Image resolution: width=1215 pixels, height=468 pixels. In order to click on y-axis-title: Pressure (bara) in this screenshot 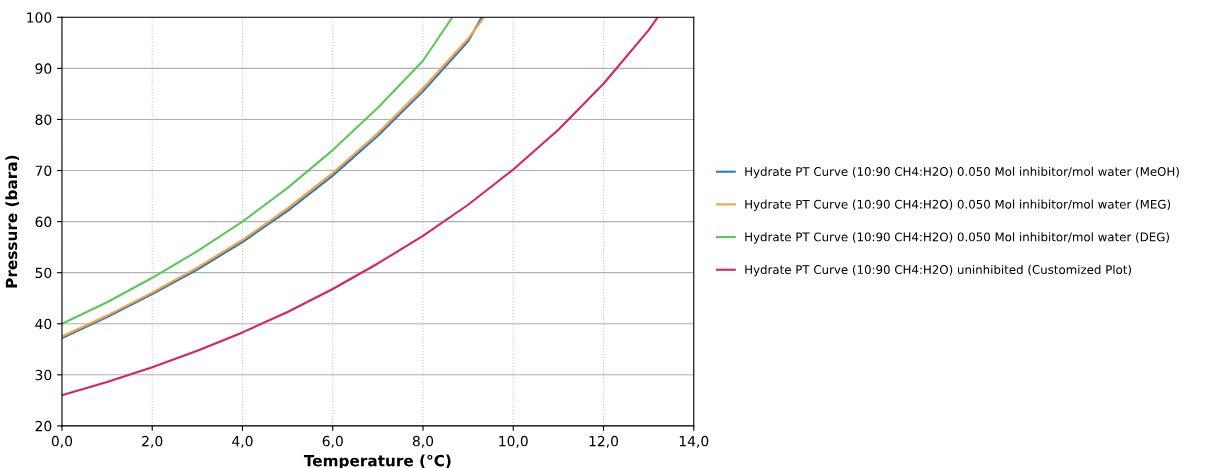, I will do `click(12, 221)`.